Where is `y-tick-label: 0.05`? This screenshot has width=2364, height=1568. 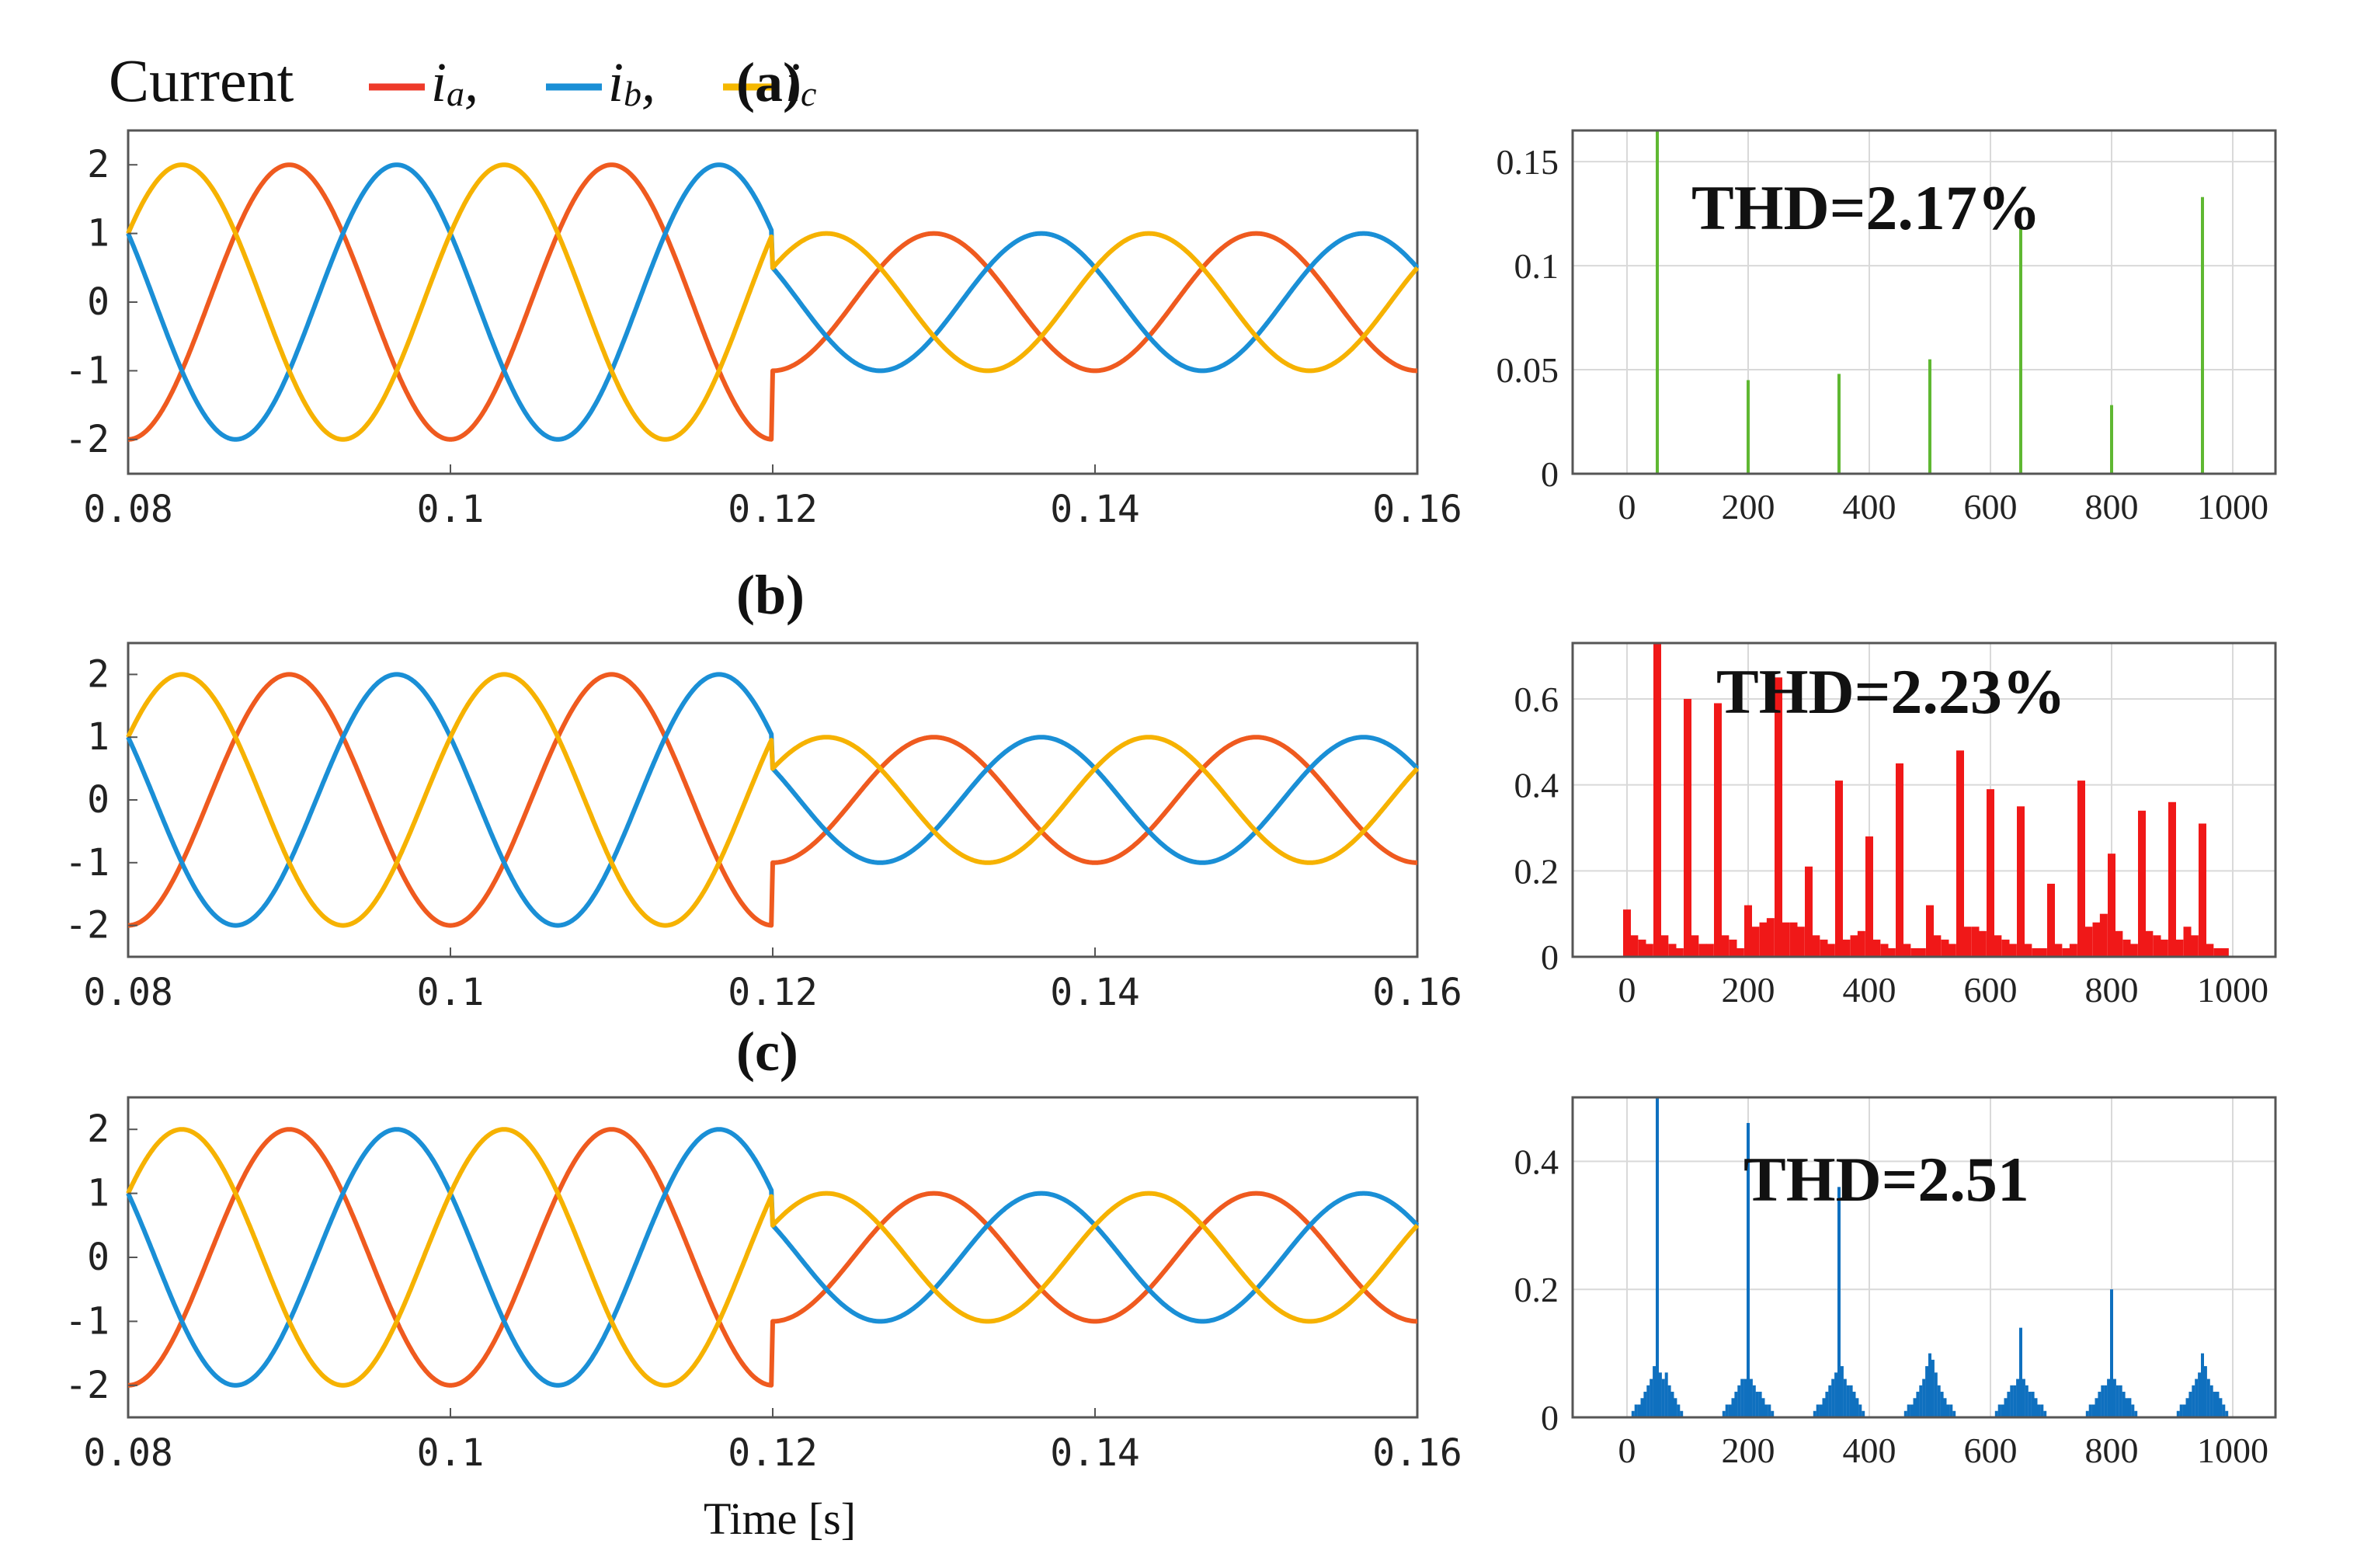
y-tick-label: 0.05 is located at coordinates (1528, 370).